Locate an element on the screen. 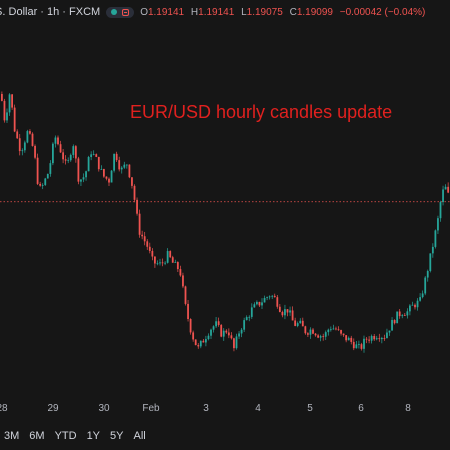 The height and width of the screenshot is (450, 450). x-tick-label: Feb is located at coordinates (151, 408).